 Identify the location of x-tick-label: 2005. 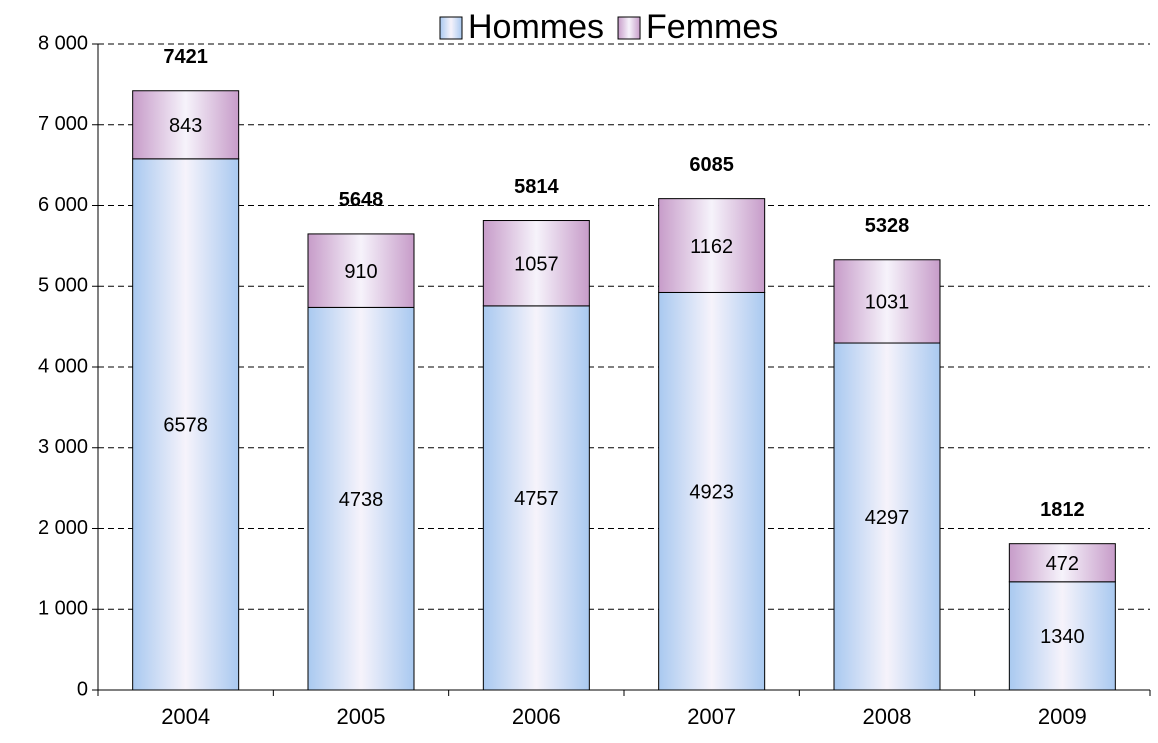
(361, 716).